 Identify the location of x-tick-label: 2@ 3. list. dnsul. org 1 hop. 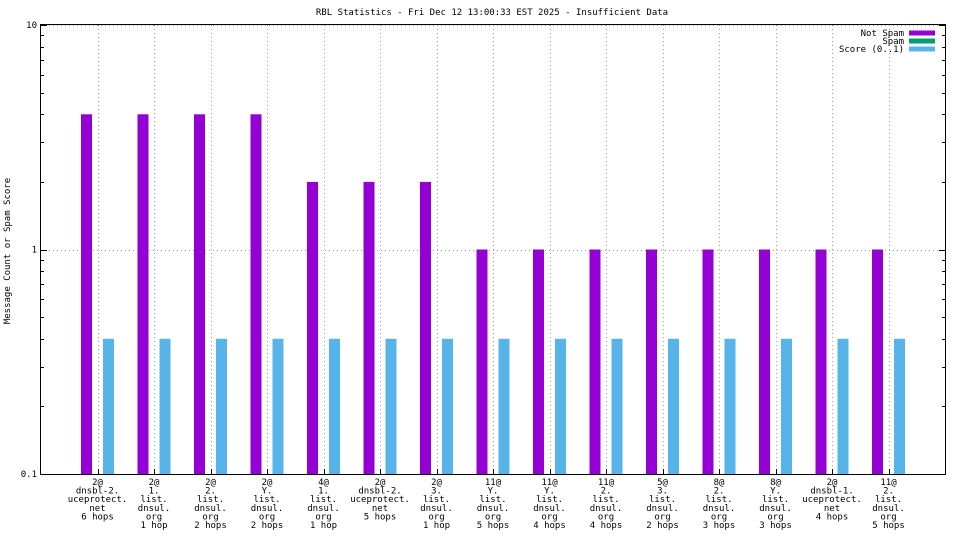
(436, 504).